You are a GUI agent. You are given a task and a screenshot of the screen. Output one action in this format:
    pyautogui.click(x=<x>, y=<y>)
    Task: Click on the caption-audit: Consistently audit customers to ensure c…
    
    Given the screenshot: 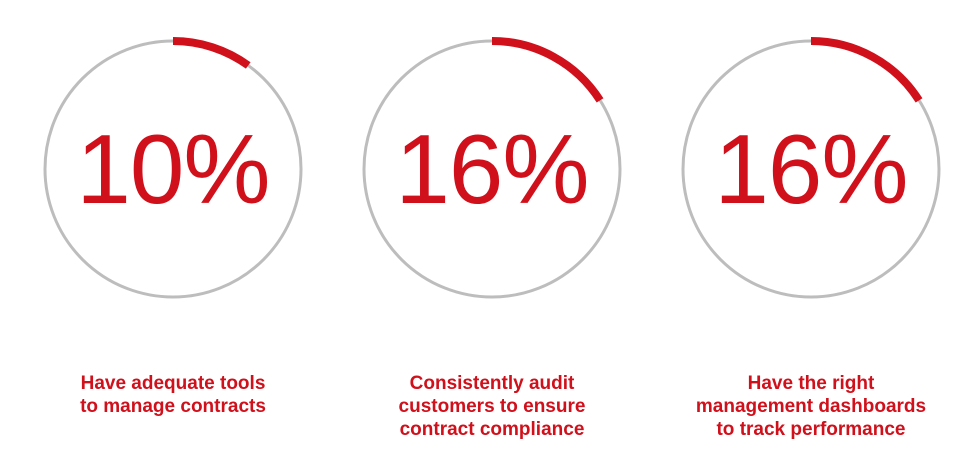 What is the action you would take?
    pyautogui.click(x=492, y=406)
    